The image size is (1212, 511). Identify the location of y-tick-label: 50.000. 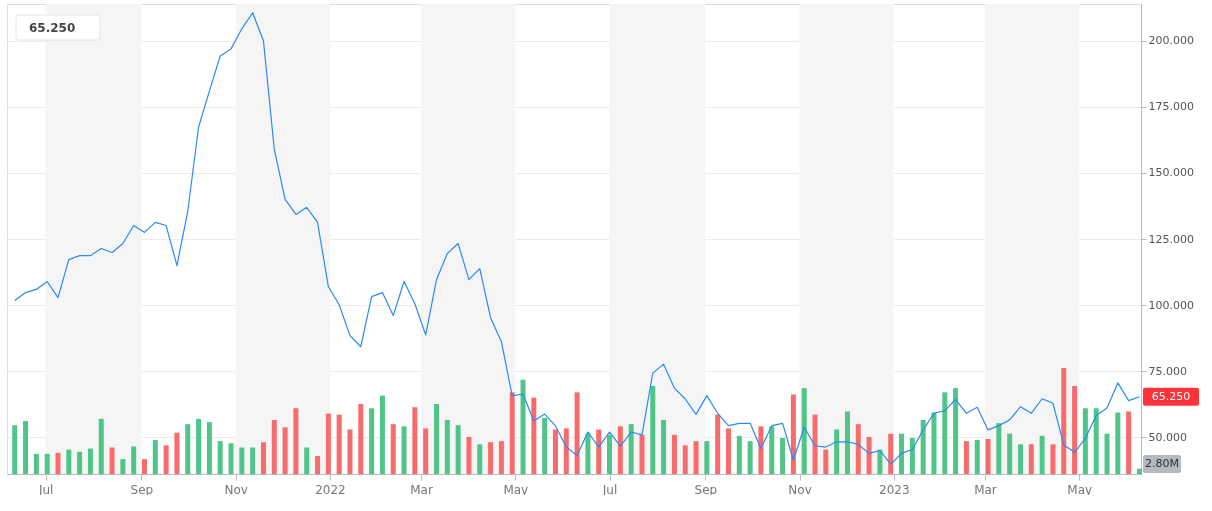
(1167, 437).